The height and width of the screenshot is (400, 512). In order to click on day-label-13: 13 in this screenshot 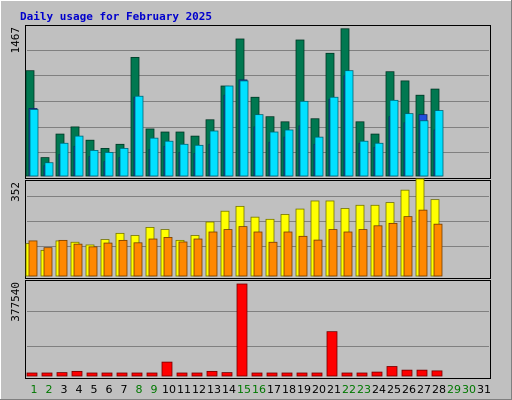, I will do `click(214, 389)`.